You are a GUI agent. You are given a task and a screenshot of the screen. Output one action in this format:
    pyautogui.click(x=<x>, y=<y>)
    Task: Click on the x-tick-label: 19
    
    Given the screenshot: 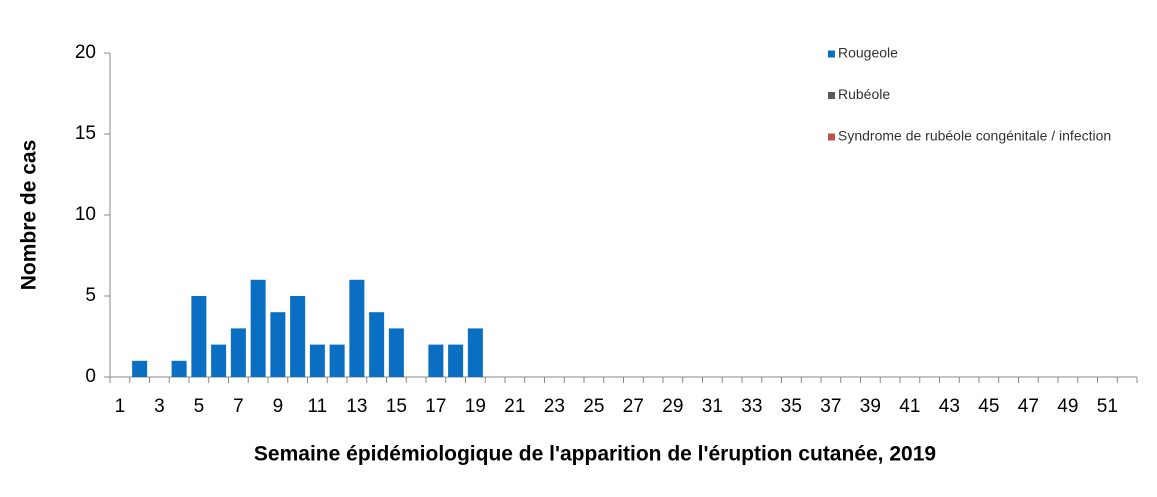 What is the action you would take?
    pyautogui.click(x=475, y=406)
    